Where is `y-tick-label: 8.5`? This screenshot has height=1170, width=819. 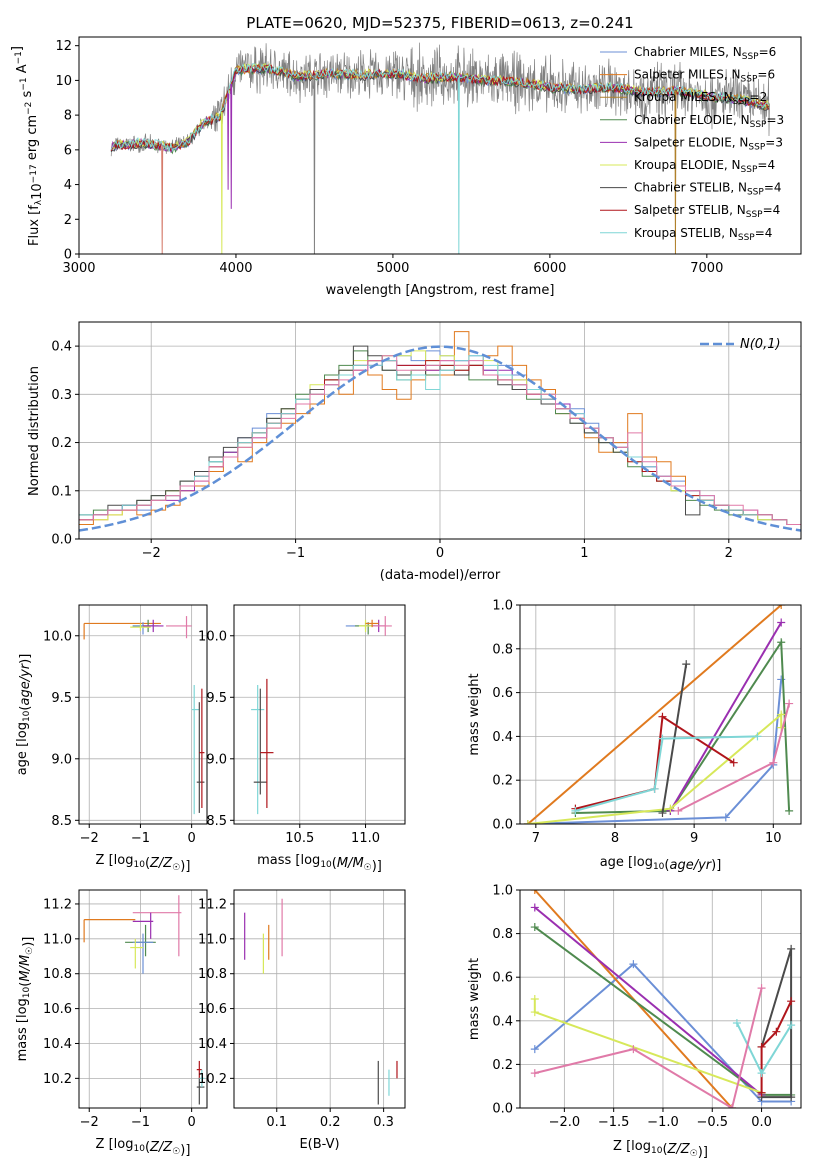
y-tick-label: 8.5 is located at coordinates (216, 821).